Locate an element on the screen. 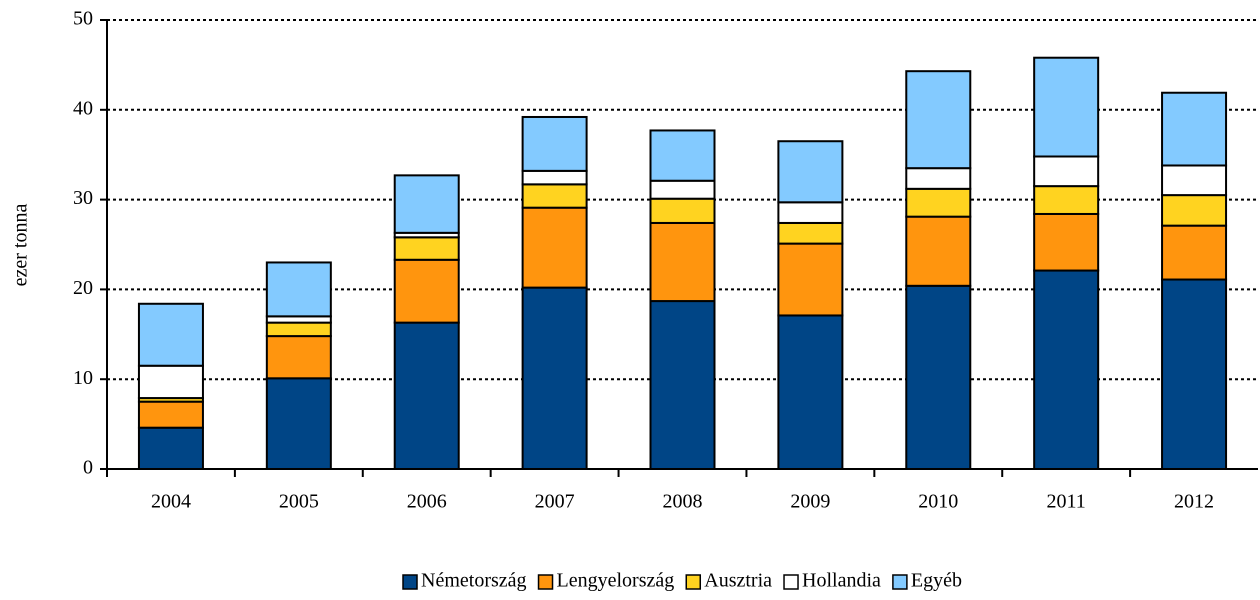 This screenshot has width=1260, height=600. x-tick-label: 2005 is located at coordinates (299, 502).